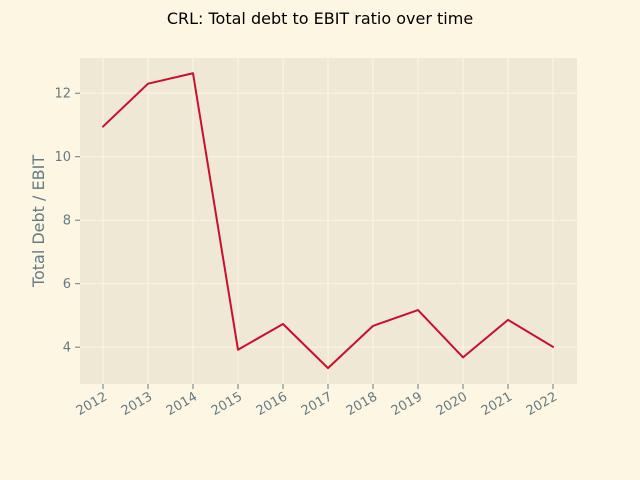 The image size is (640, 480). I want to click on y-tick-label: 6, so click(67, 284).